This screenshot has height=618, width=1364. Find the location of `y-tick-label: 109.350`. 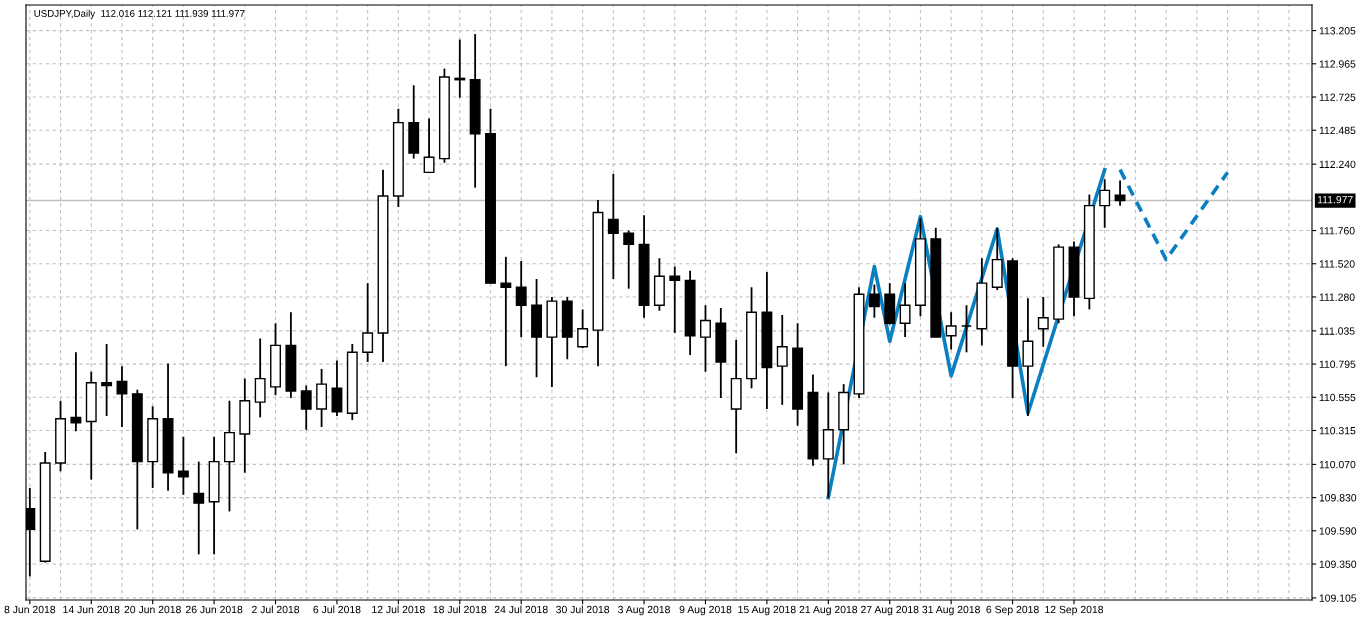

y-tick-label: 109.350 is located at coordinates (1338, 564).